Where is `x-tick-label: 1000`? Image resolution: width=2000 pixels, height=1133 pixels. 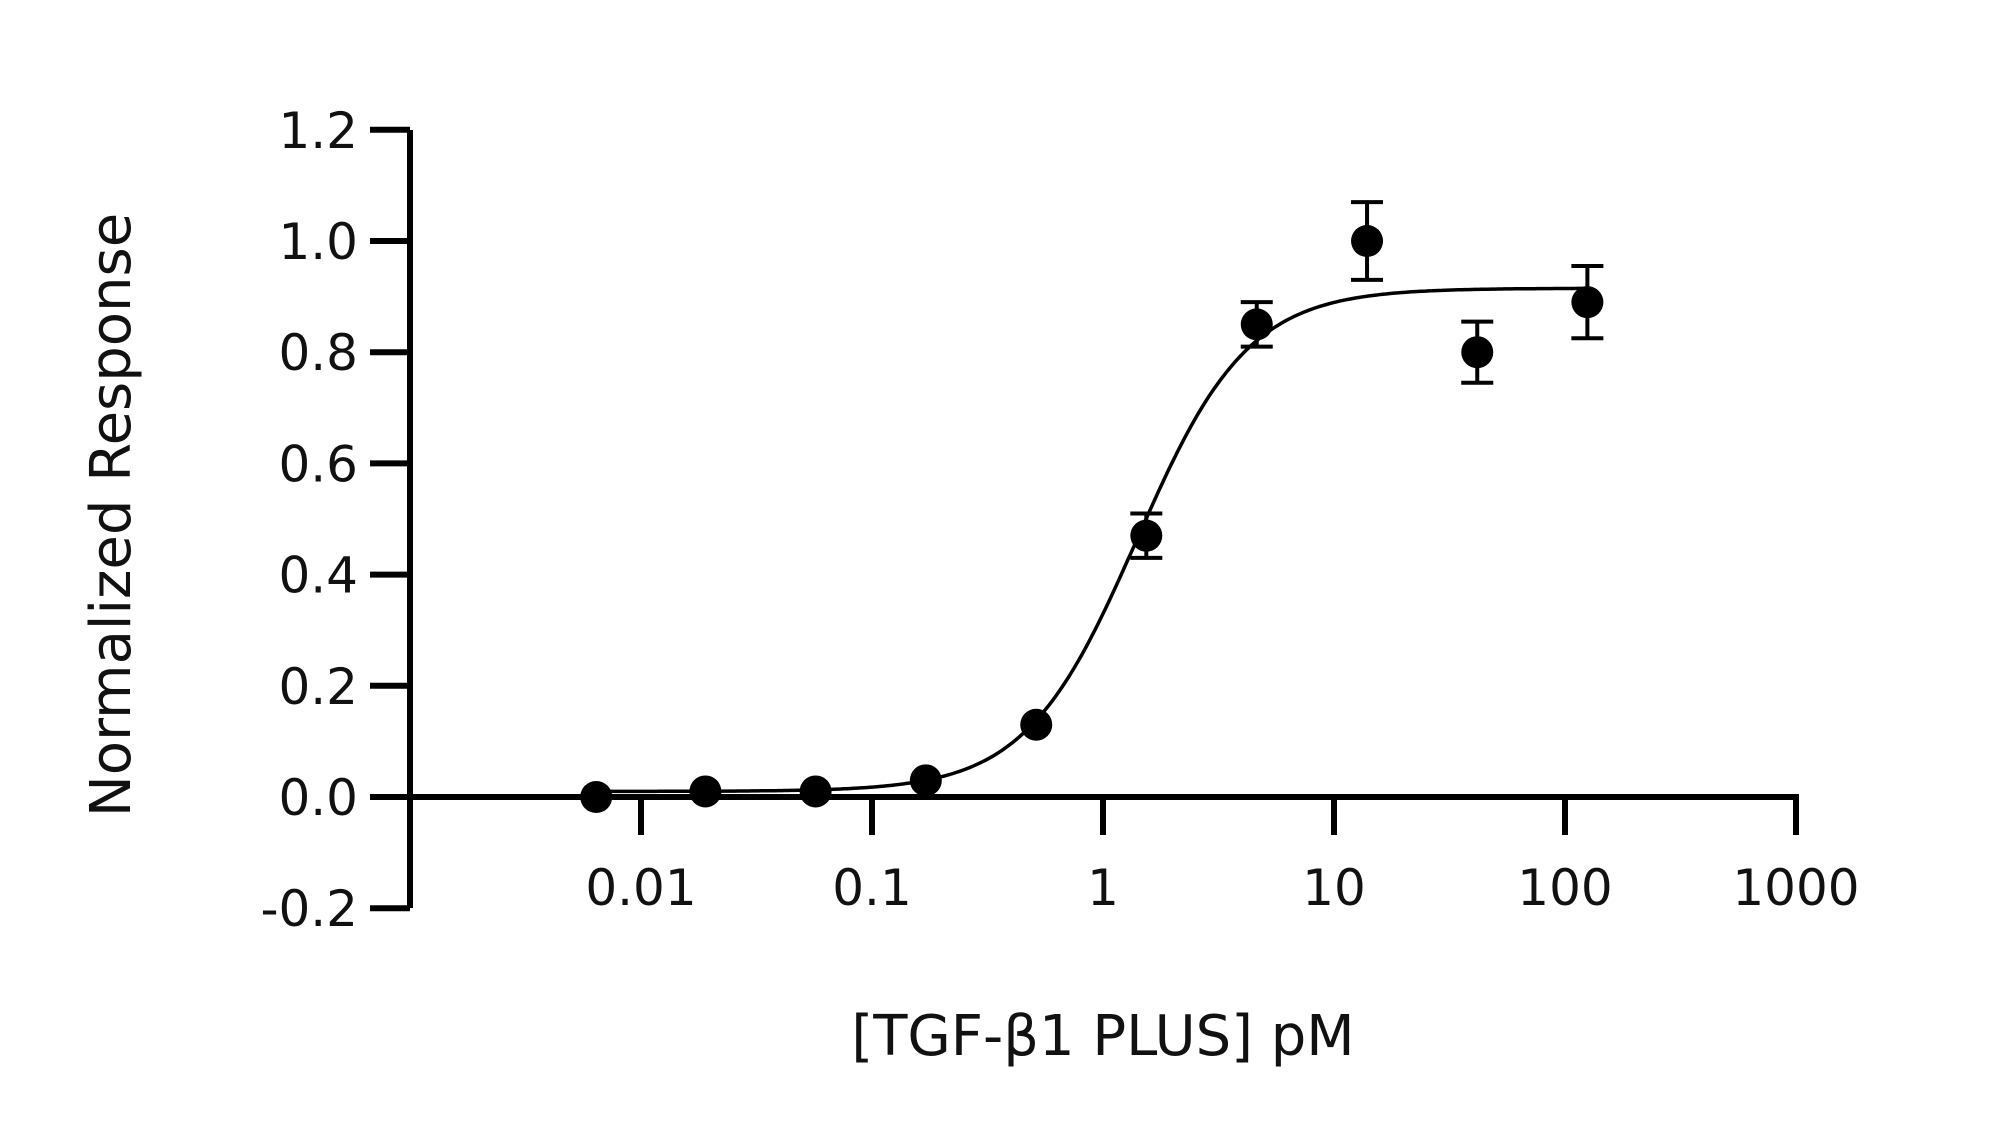
x-tick-label: 1000 is located at coordinates (1795, 888).